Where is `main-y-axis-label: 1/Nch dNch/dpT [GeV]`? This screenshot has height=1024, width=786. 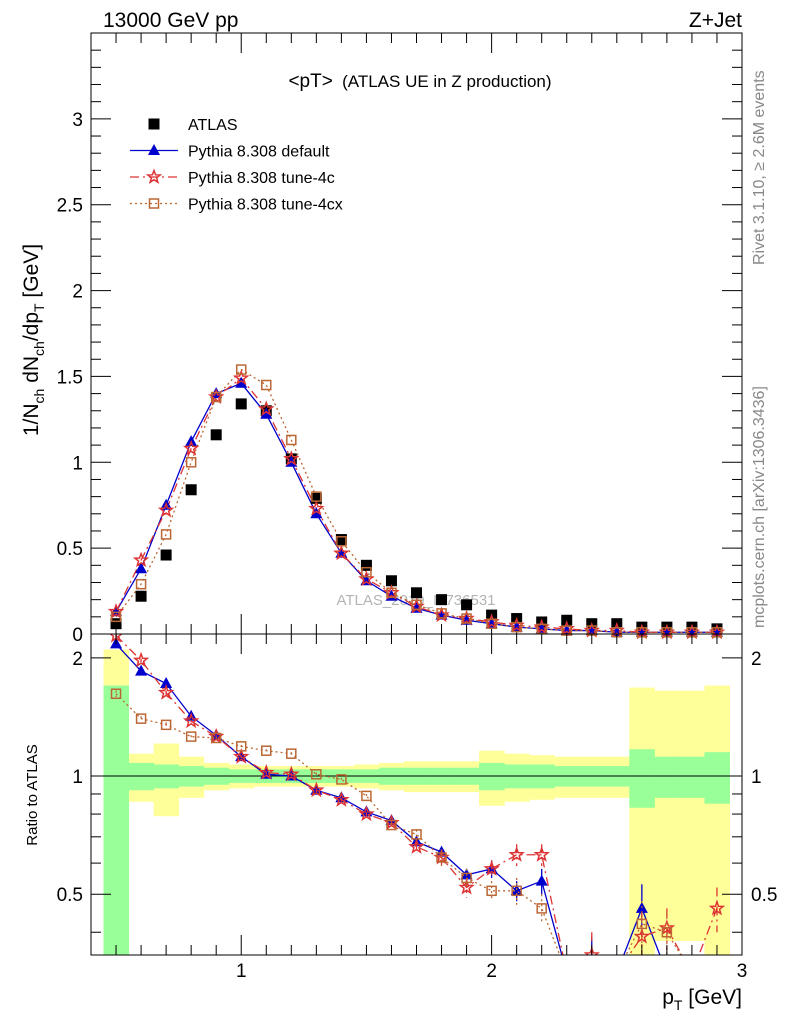
main-y-axis-label: 1/Nch dNch/dpT [GeV] is located at coordinates (33, 340).